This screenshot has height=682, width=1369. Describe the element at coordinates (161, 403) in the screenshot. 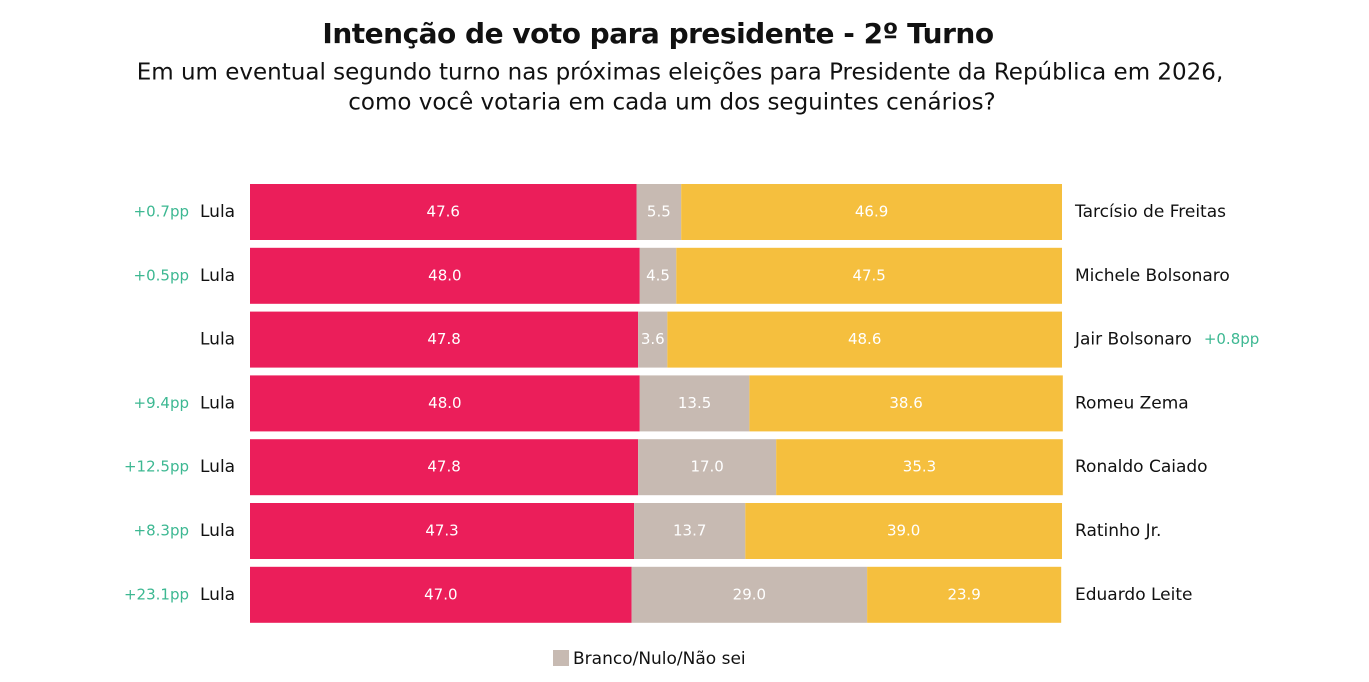

I see `lead-label: +9.4pp` at that location.